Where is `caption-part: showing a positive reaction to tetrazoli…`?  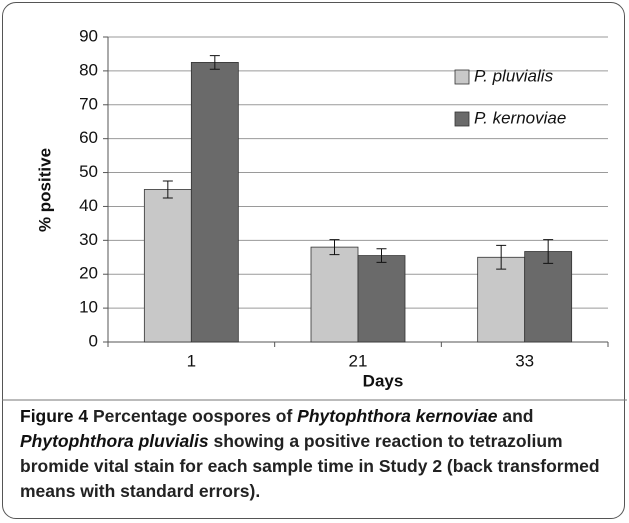
caption-part: showing a positive reaction to tetrazoli… is located at coordinates (310, 466).